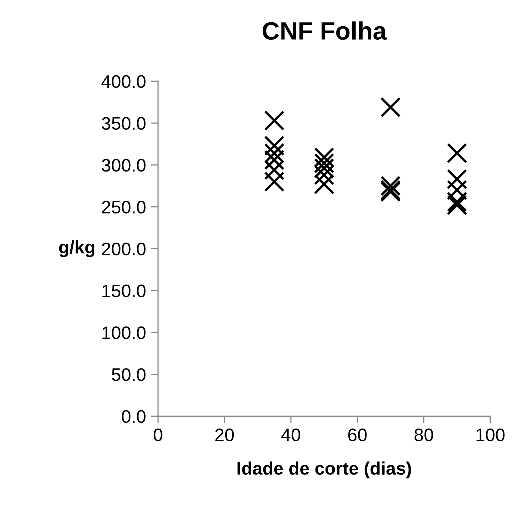  I want to click on y-tick-label: 200.0, so click(124, 249).